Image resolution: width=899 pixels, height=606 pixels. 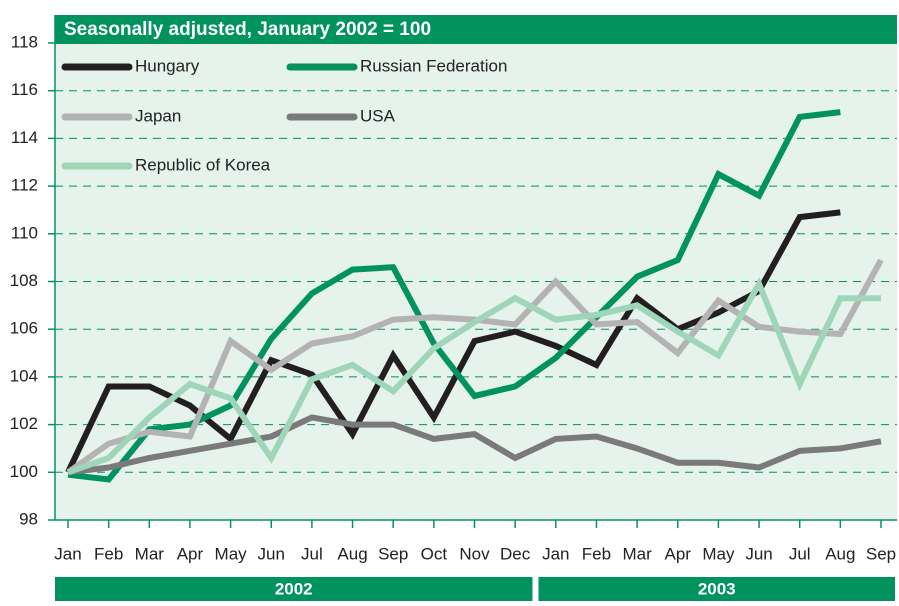 I want to click on year-label: 2003, so click(x=717, y=588).